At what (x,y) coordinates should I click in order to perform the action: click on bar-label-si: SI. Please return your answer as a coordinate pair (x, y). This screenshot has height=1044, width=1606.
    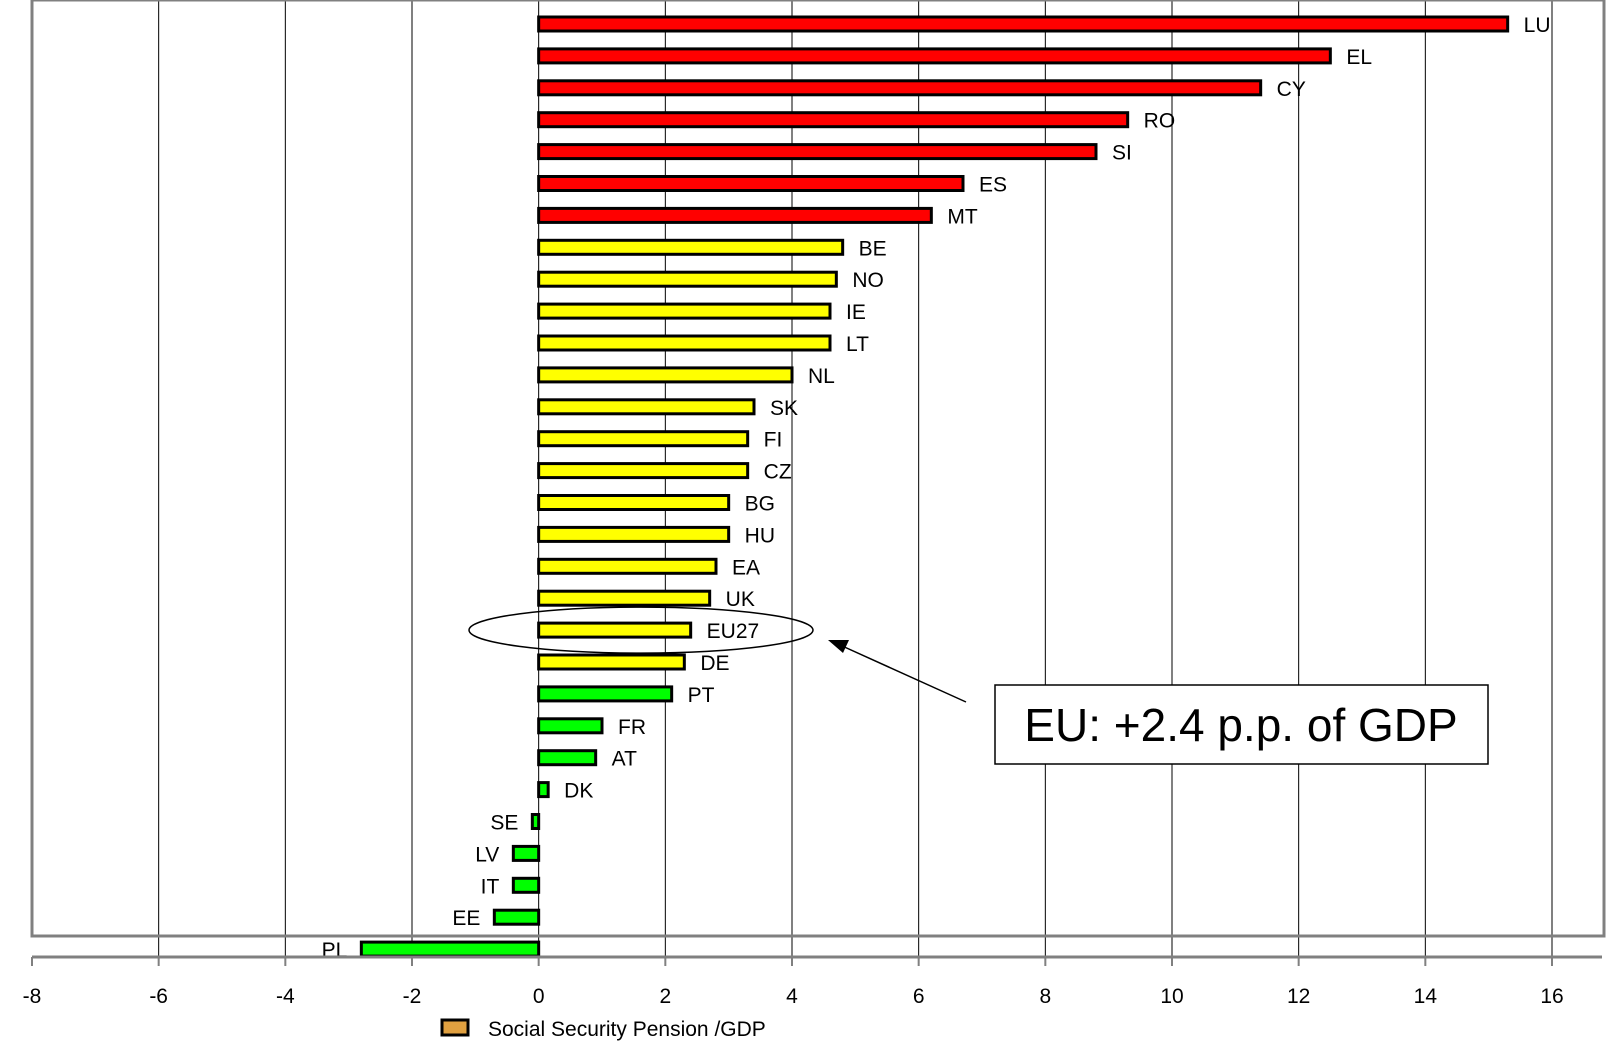
    Looking at the image, I should click on (1122, 153).